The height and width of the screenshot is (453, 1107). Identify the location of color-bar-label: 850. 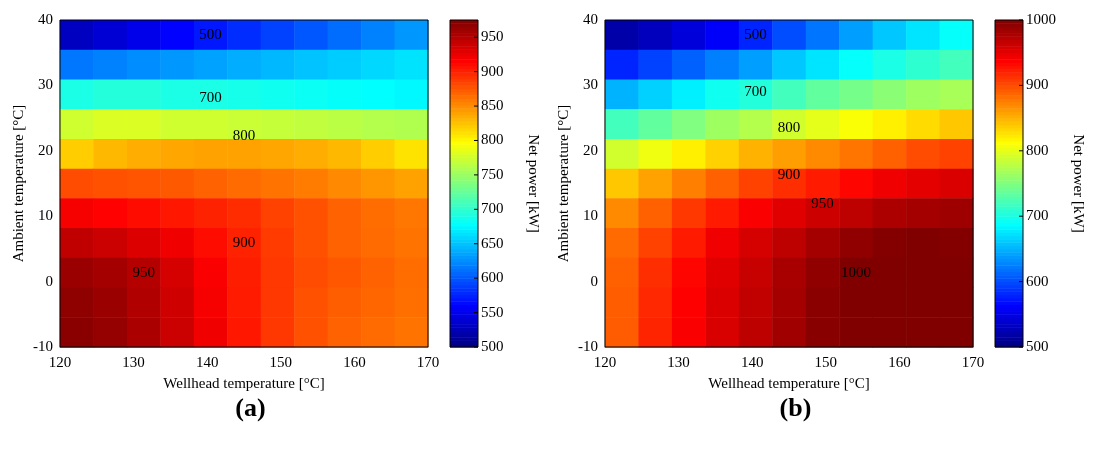
(492, 104).